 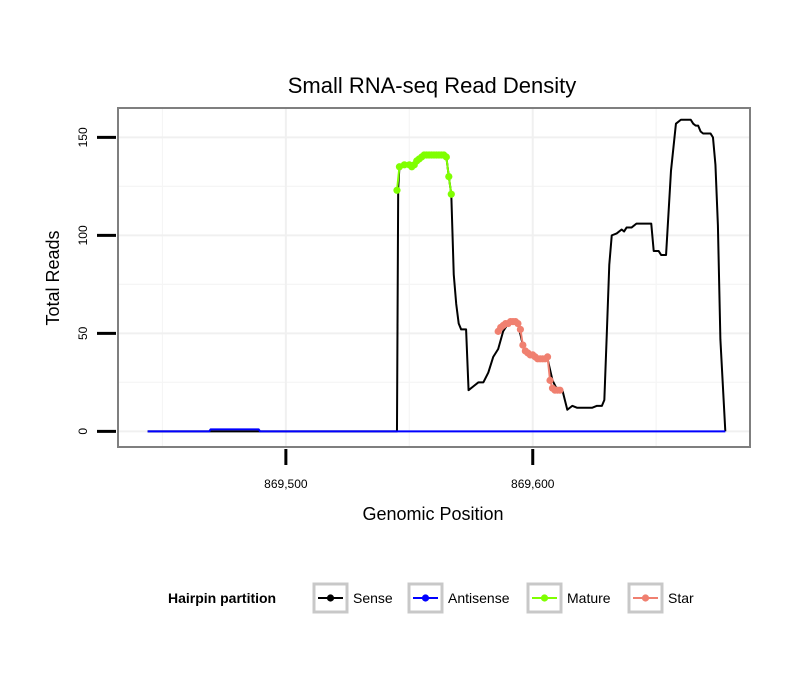 What do you see at coordinates (53, 277) in the screenshot?
I see `y-axis-title: Total Reads` at bounding box center [53, 277].